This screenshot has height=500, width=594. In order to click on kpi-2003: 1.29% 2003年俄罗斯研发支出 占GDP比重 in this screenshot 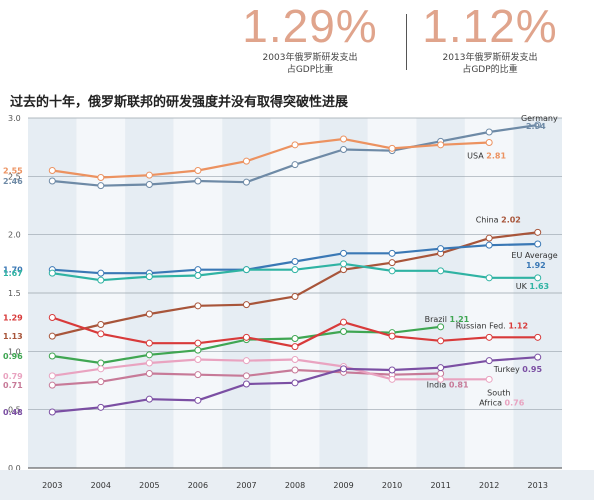, I will do `click(310, 38)`.